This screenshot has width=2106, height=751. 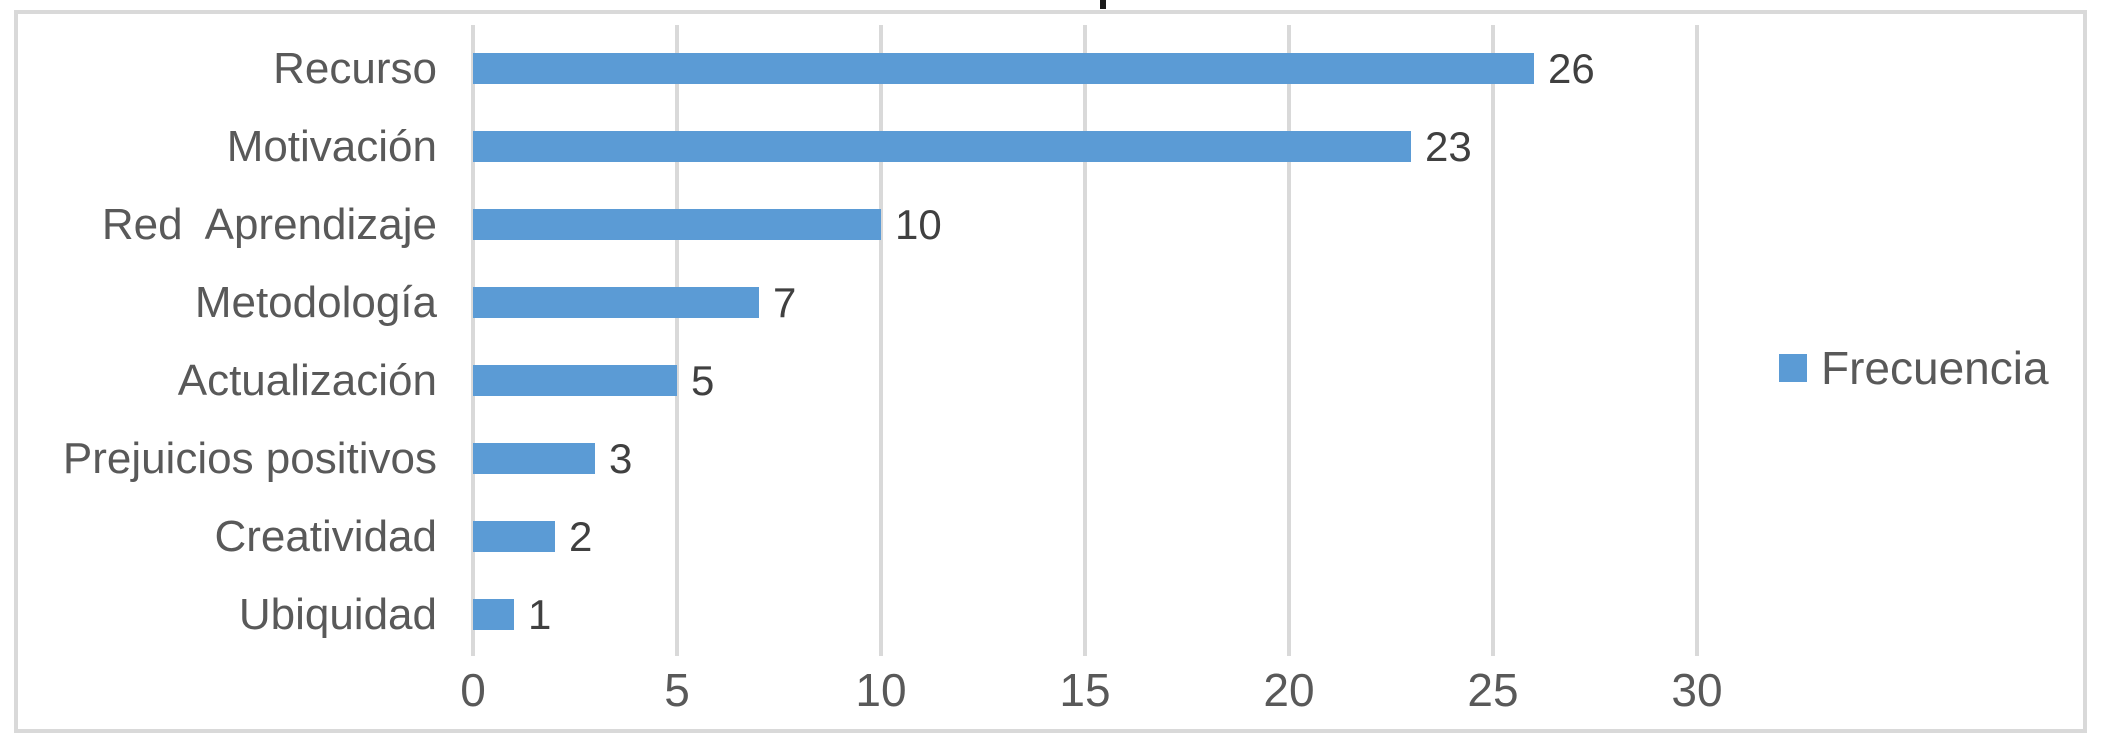 What do you see at coordinates (703, 380) in the screenshot?
I see `value-label: 5` at bounding box center [703, 380].